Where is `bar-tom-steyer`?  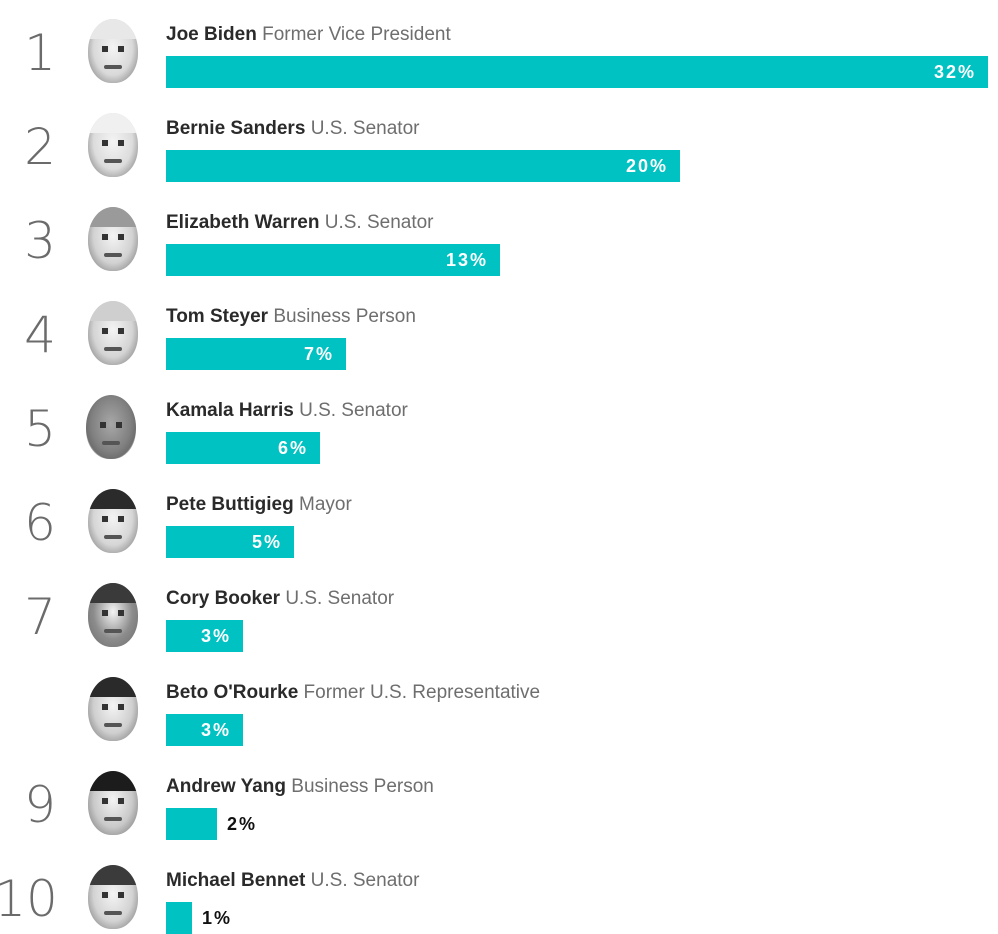
bar-tom-steyer is located at coordinates (256, 354).